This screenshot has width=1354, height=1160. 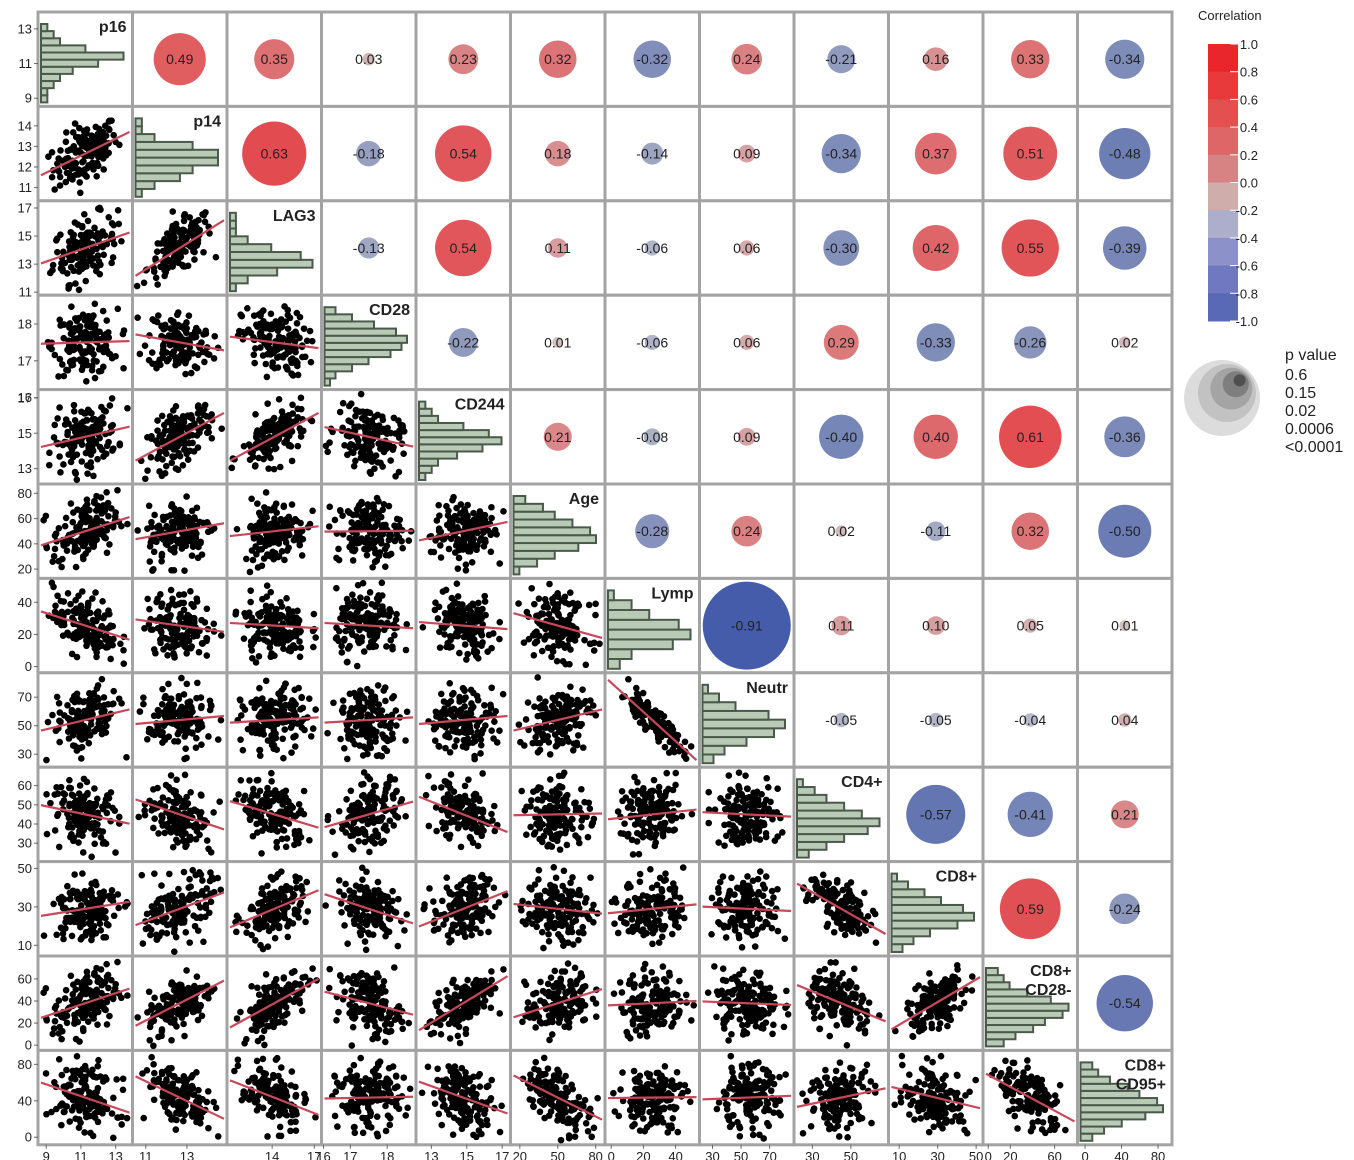 What do you see at coordinates (746, 625) in the screenshot?
I see `cell-group: -0.91` at bounding box center [746, 625].